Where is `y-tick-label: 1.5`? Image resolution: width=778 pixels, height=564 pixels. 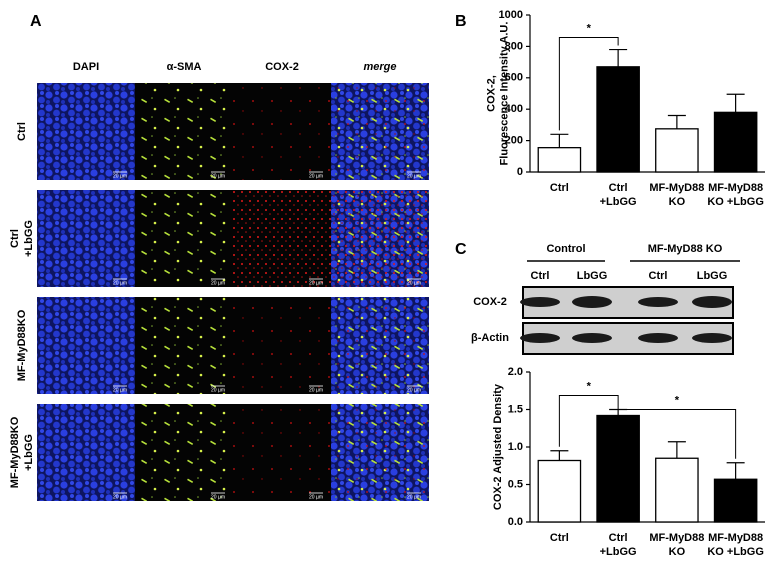
y-tick-label: 1.5 is located at coordinates (515, 409).